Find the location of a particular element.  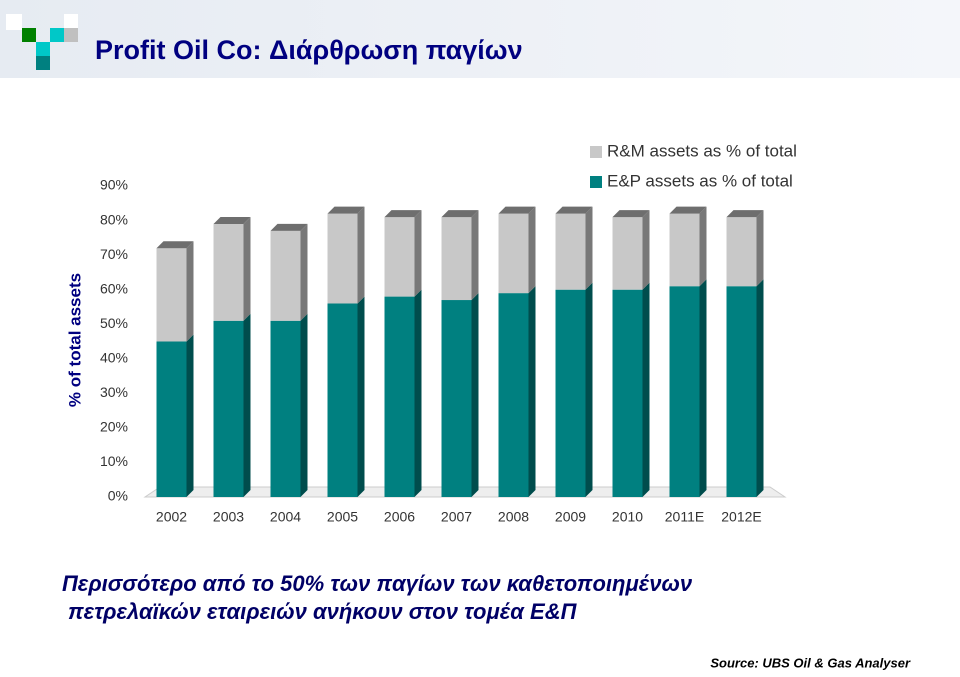

y-tick-label: 90% is located at coordinates (114, 185).